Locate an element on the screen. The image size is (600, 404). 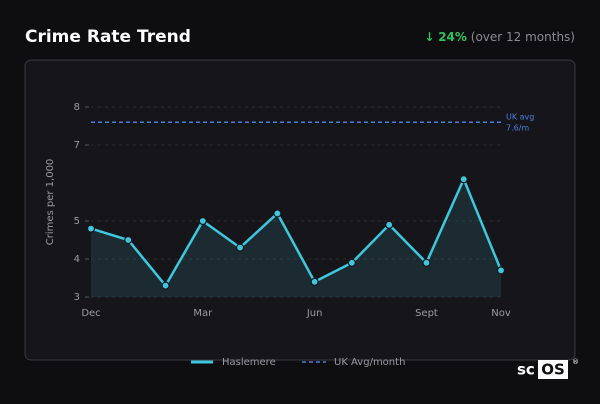
x-tick-label: Dec is located at coordinates (90, 313).